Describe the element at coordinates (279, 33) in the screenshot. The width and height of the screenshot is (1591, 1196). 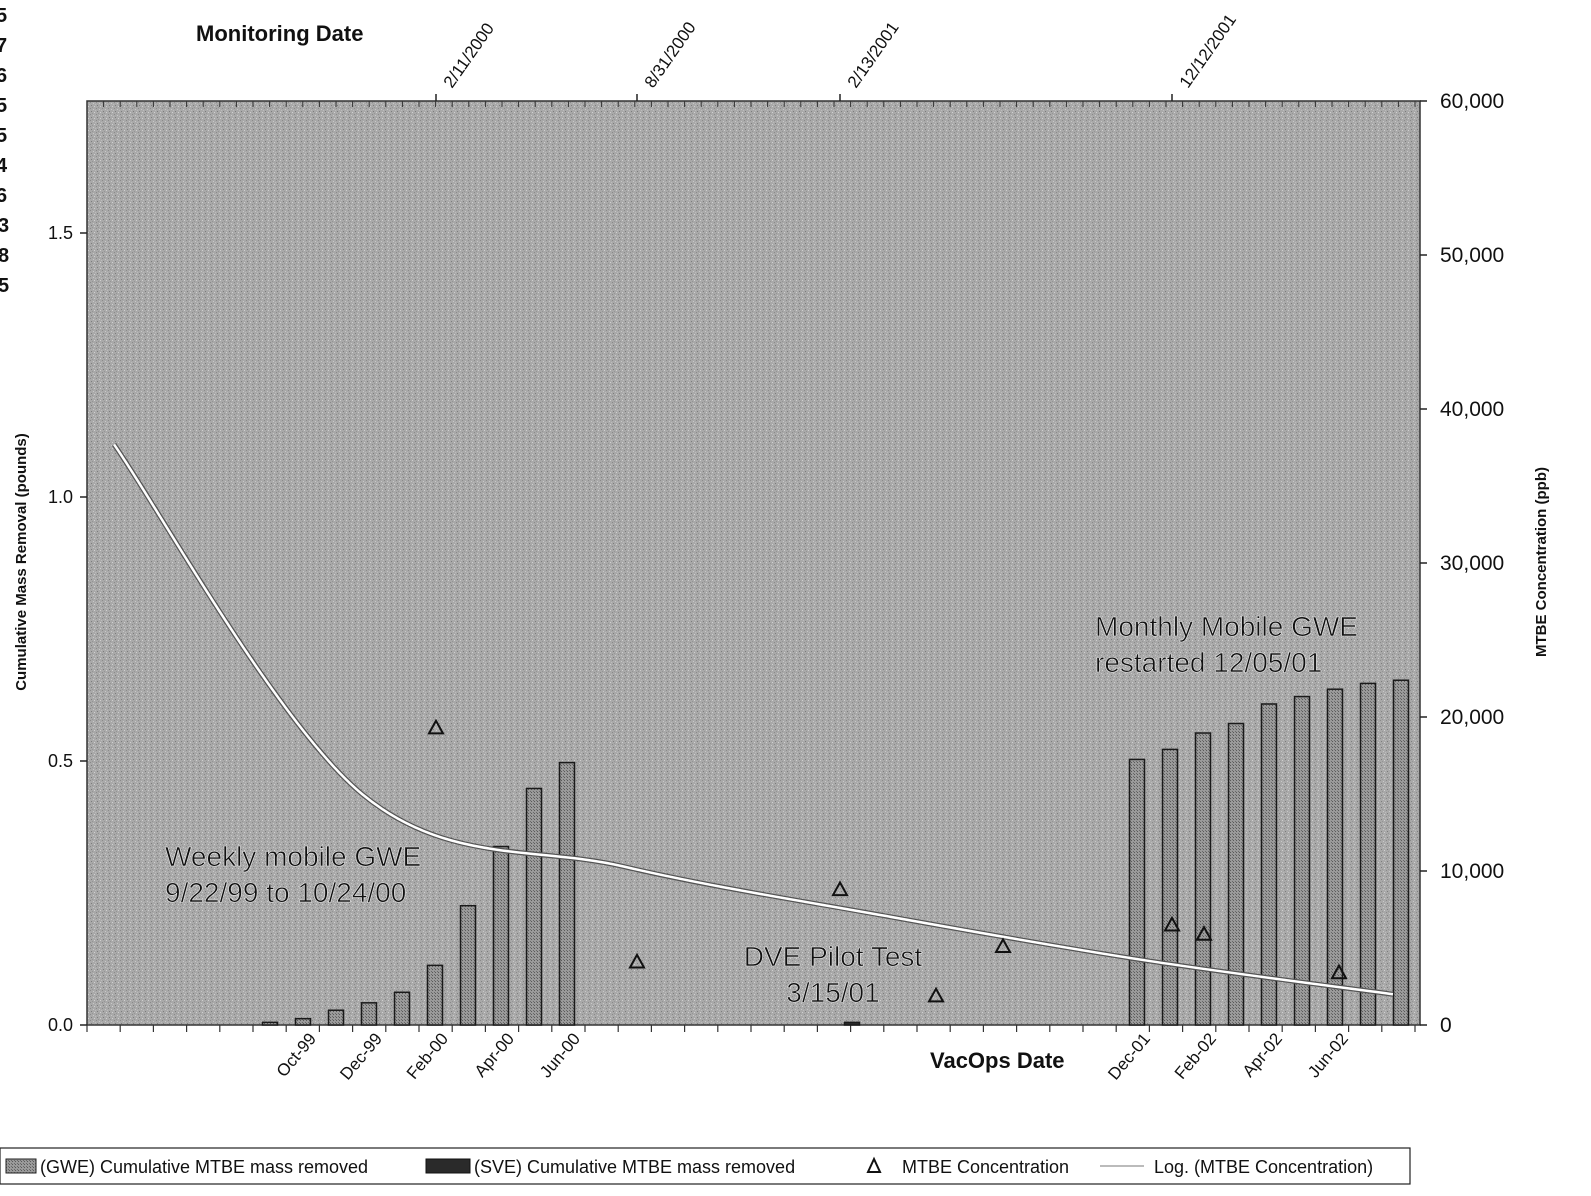
I see `top-axis-label: Monitoring Date` at that location.